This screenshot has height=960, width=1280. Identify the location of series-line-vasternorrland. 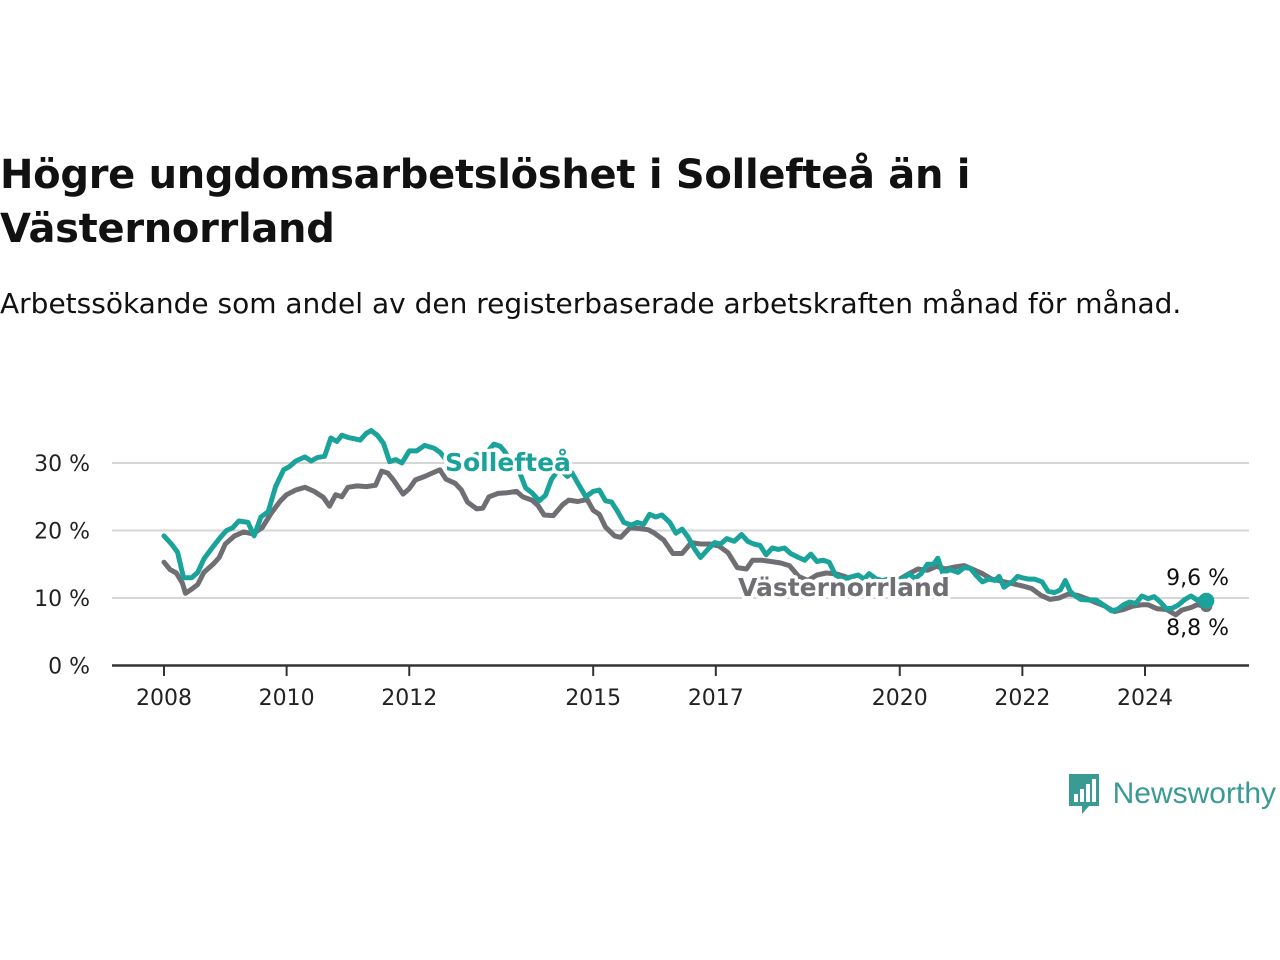
(685, 542).